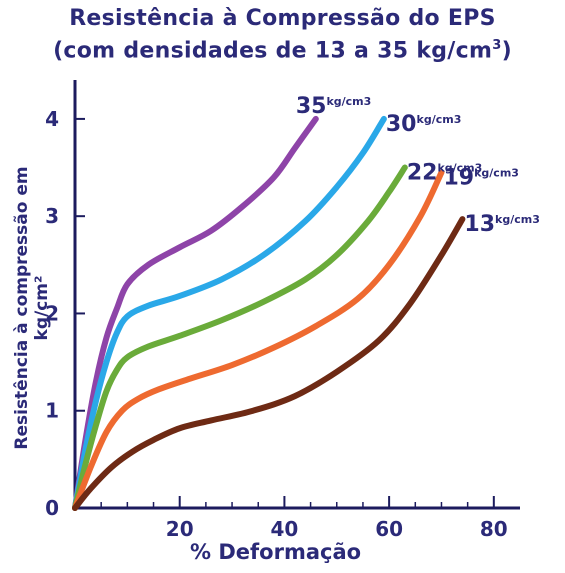  Describe the element at coordinates (52, 508) in the screenshot. I see `y-tick-label: 0` at that location.